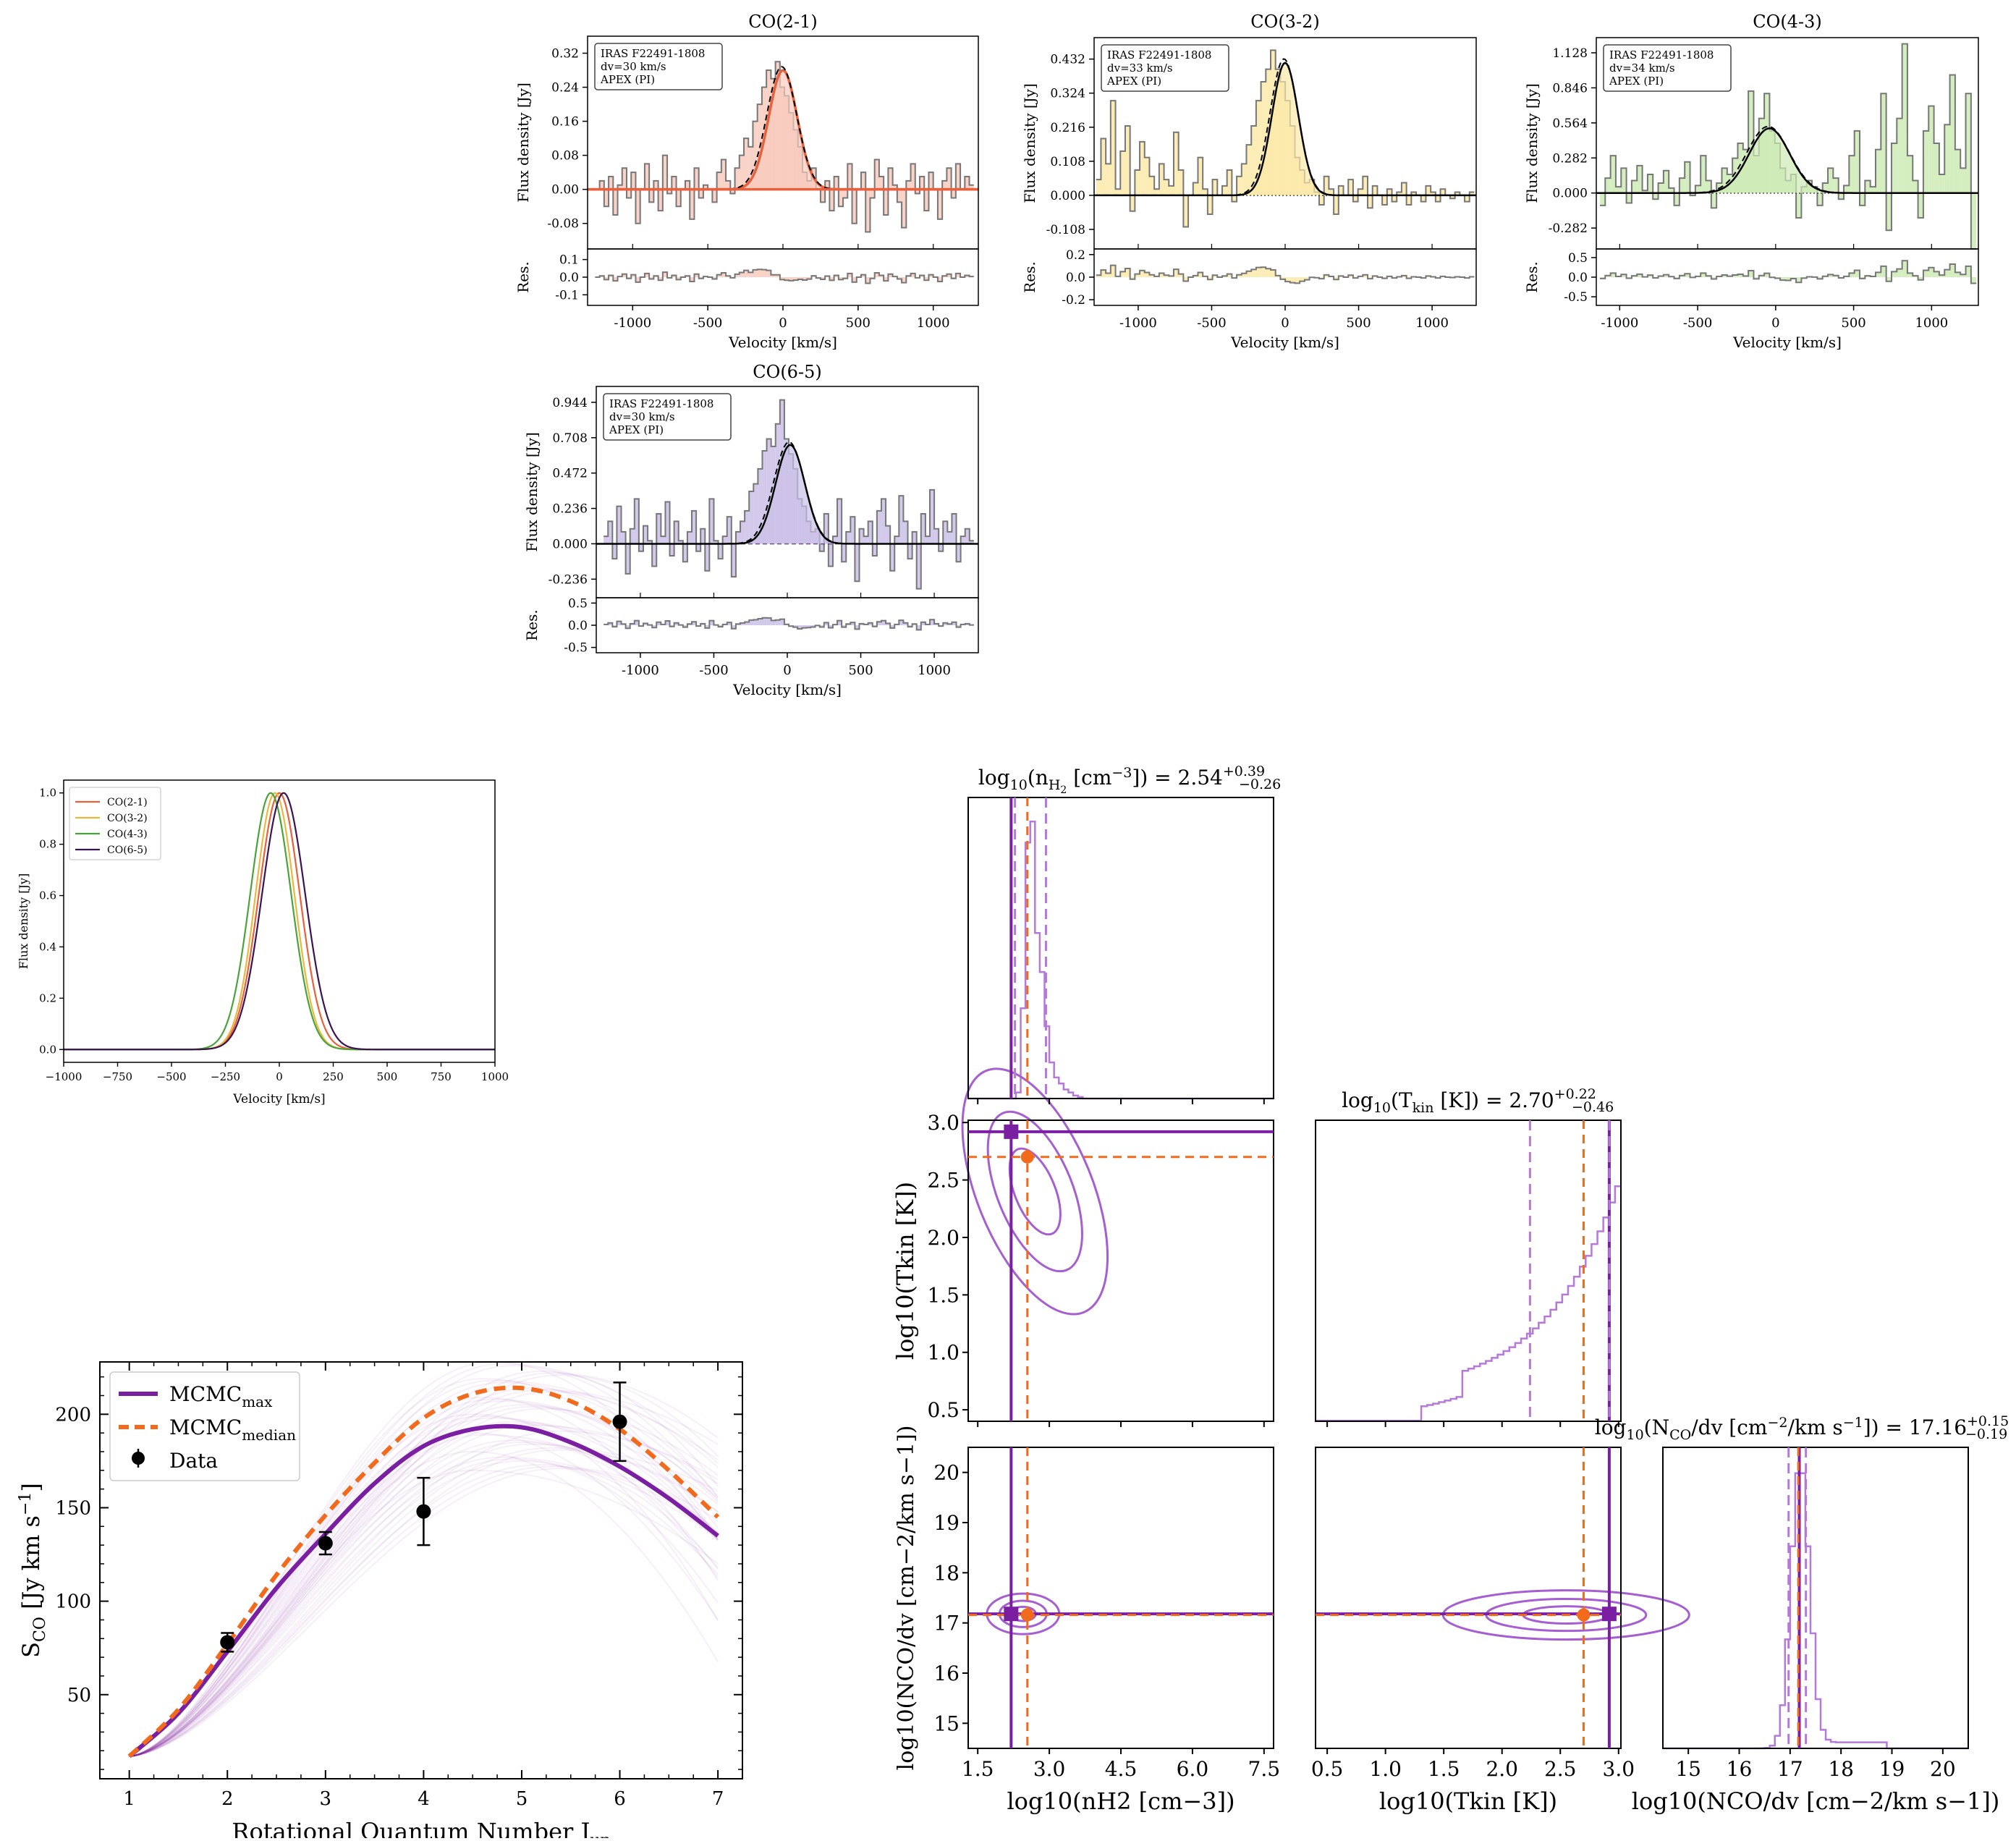 The image size is (2016, 1841). Describe the element at coordinates (1680, 1435) in the screenshot. I see `label-part: CO` at that location.